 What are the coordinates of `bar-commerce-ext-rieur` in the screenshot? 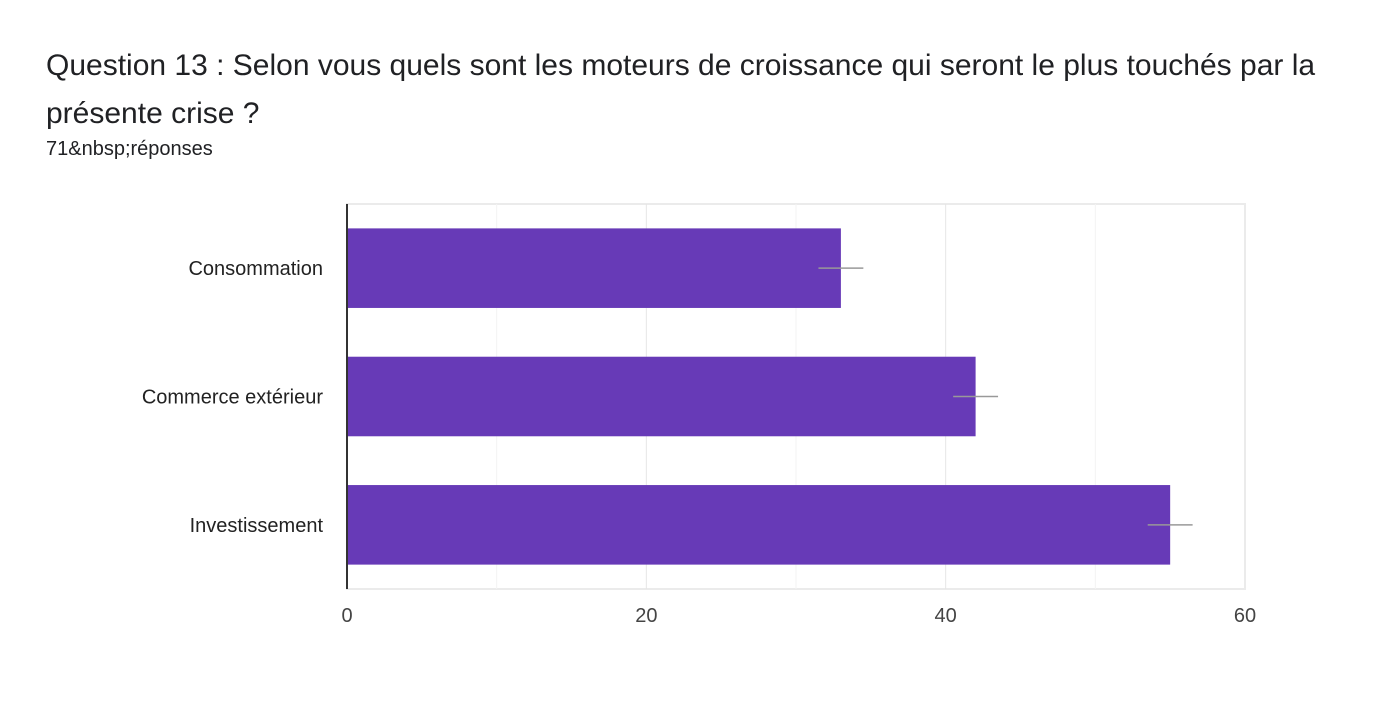 It's located at (661, 396).